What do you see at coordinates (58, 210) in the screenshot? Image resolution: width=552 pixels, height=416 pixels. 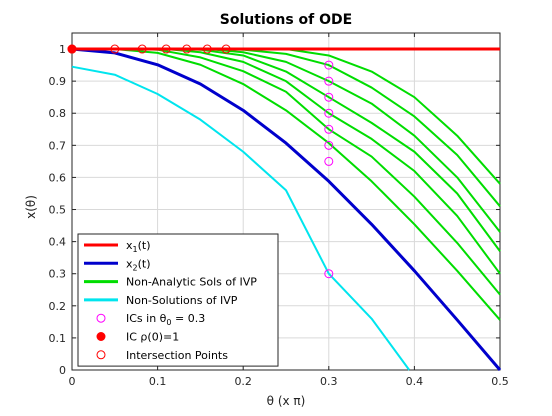 I see `y-tick-label: 0.5` at bounding box center [58, 210].